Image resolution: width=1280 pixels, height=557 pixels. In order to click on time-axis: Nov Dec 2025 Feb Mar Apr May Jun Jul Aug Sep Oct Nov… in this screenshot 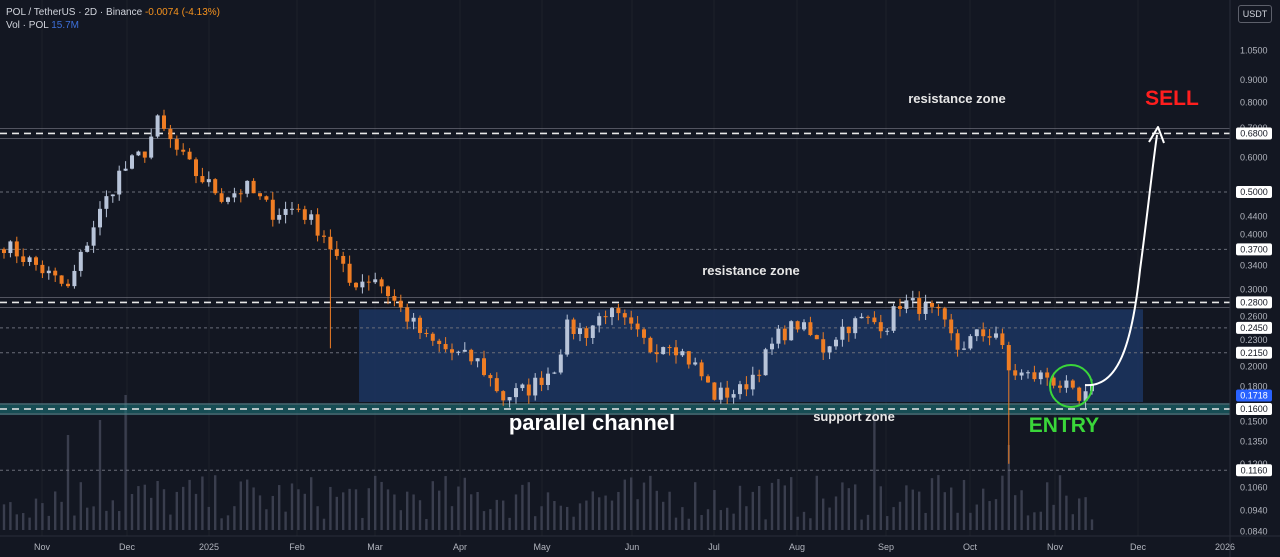, I will do `click(634, 547)`.